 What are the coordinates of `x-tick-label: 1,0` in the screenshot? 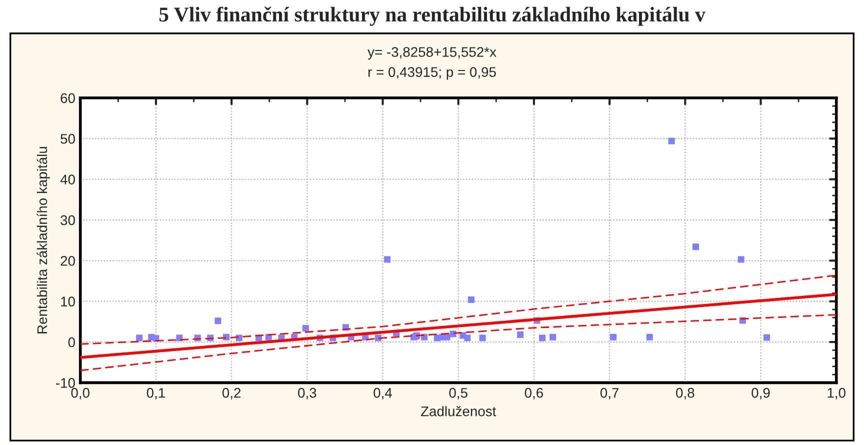 It's located at (837, 394).